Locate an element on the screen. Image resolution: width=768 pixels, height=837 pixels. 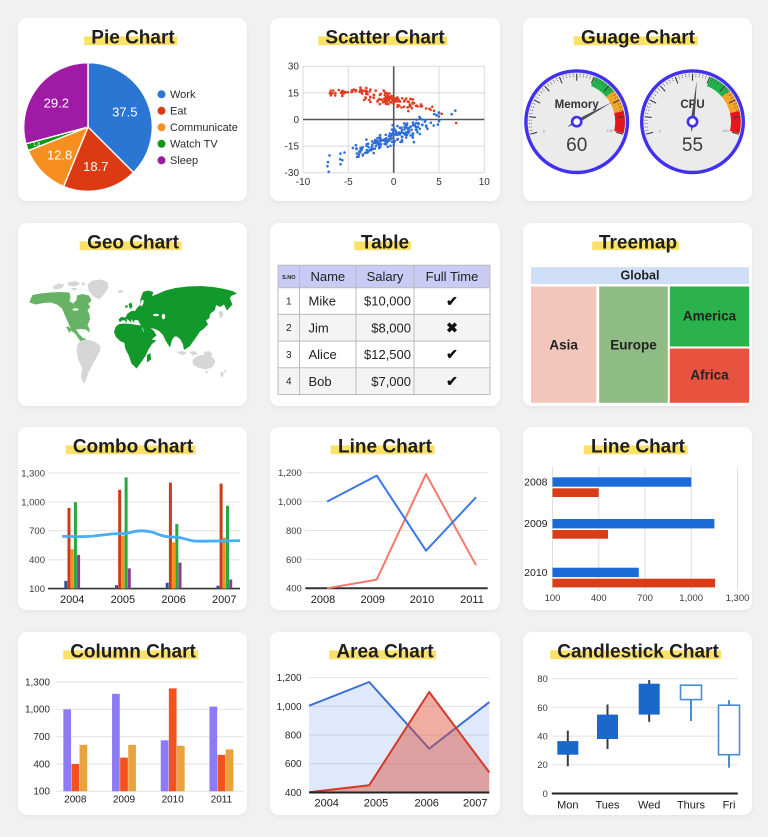
svg-text: $7,000 is located at coordinates (391, 380).